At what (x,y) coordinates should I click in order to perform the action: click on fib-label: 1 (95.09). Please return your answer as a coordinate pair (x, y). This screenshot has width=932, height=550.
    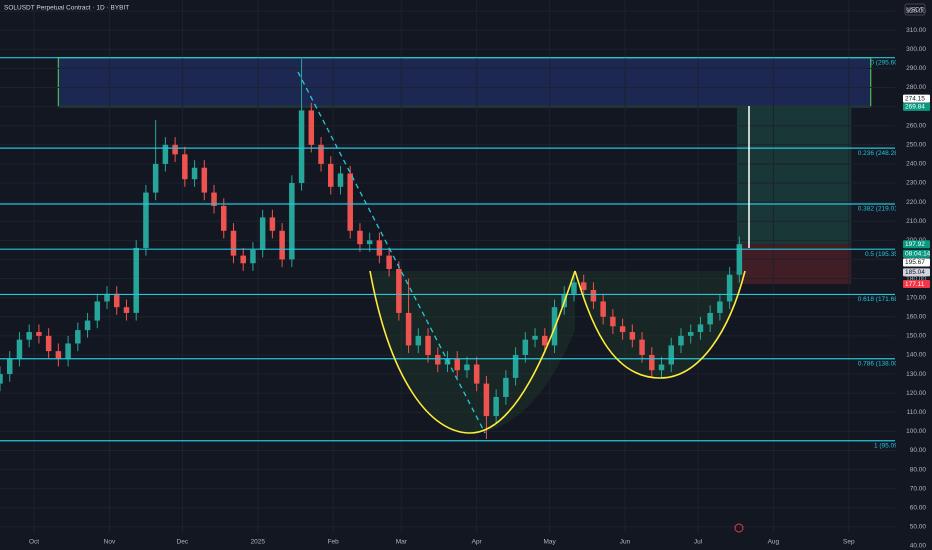
    Looking at the image, I should click on (887, 445).